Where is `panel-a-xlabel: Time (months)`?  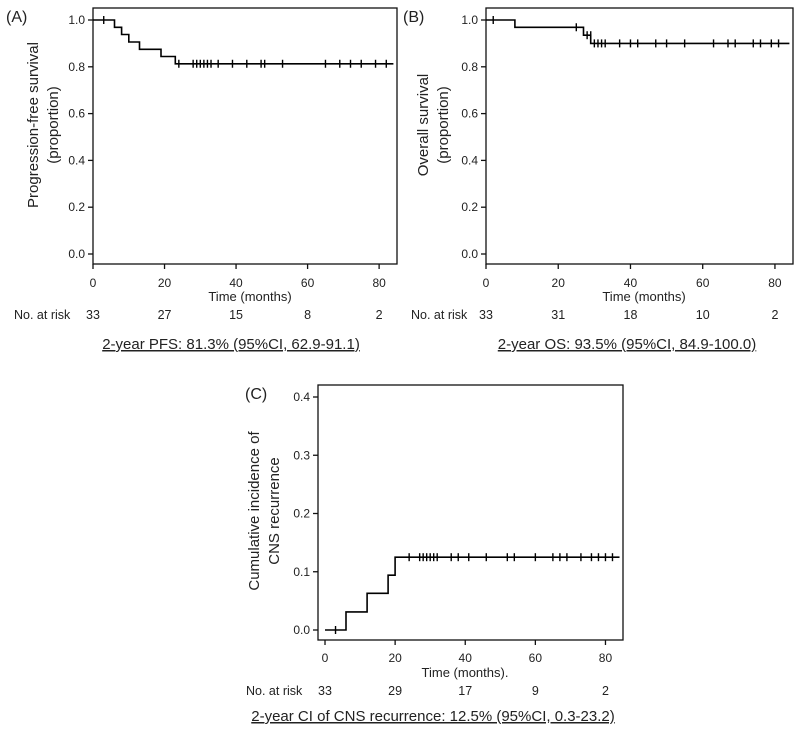
panel-a-xlabel: Time (months) is located at coordinates (249, 296).